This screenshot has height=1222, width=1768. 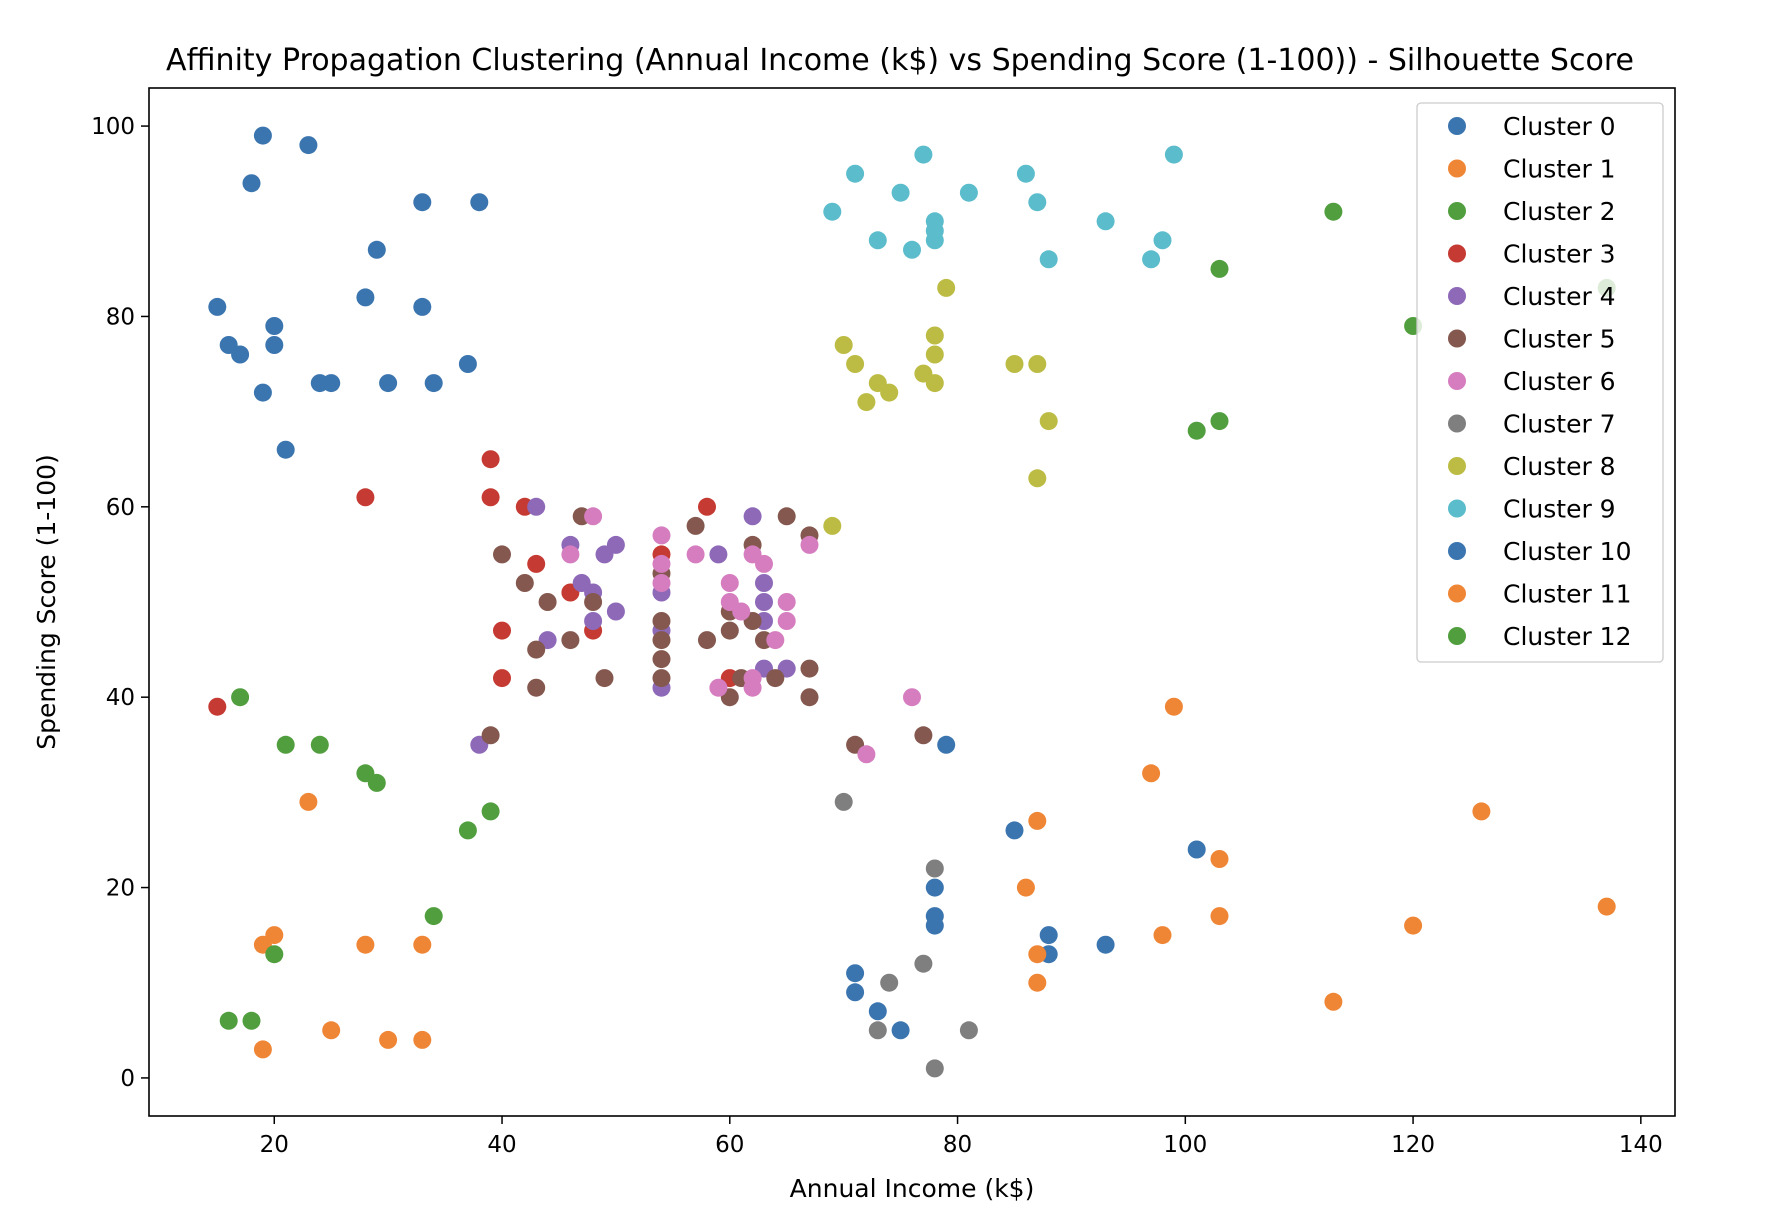 I want to click on x-axis: 20 40 60 80 100 120 140, so click(x=961, y=1137).